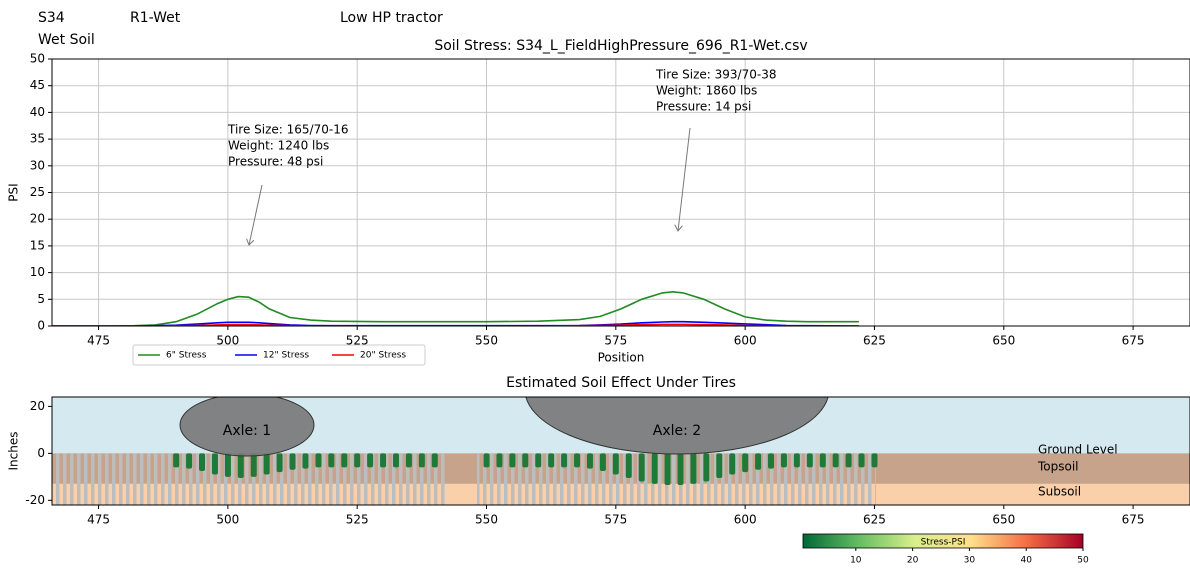 This screenshot has height=568, width=1190. What do you see at coordinates (98, 520) in the screenshot?
I see `x-tick-label: 475` at bounding box center [98, 520].